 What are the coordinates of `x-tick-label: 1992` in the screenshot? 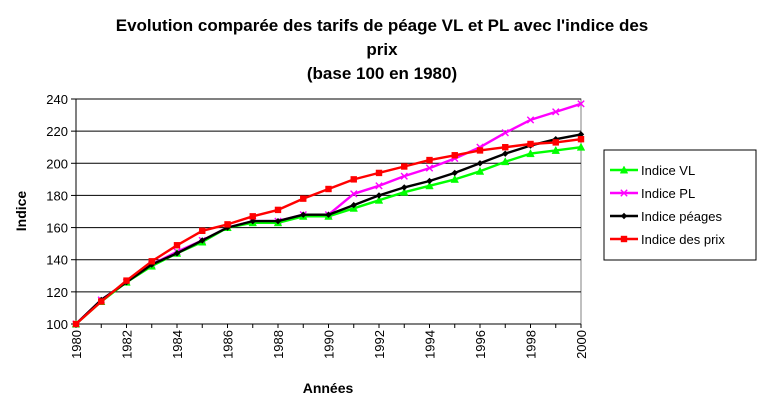 It's located at (379, 344).